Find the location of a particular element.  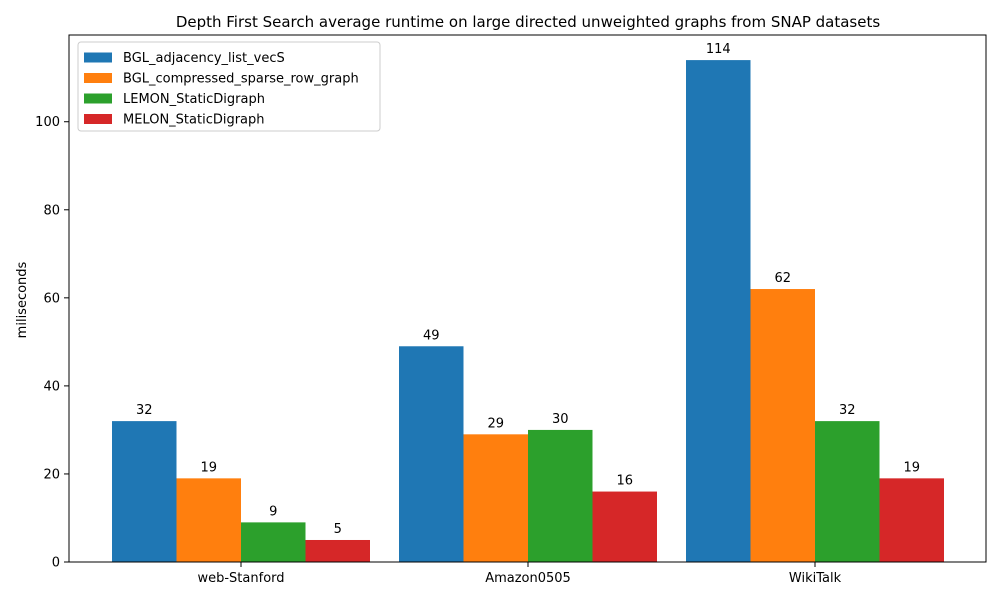

data-label-MELON_StaticDigraph-web-Stanford: 5 is located at coordinates (338, 529).